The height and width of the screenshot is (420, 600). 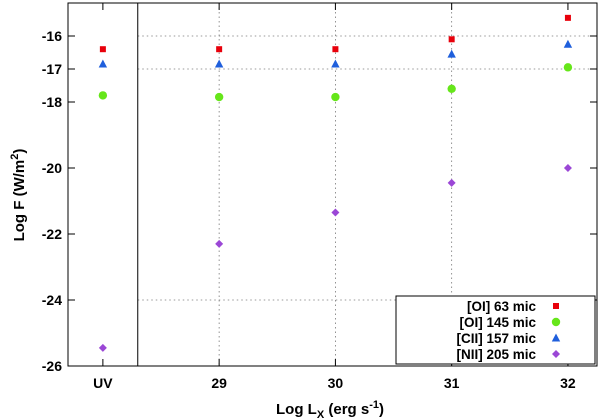 I want to click on legend-label: [NII] 205 mic, so click(x=496, y=354).